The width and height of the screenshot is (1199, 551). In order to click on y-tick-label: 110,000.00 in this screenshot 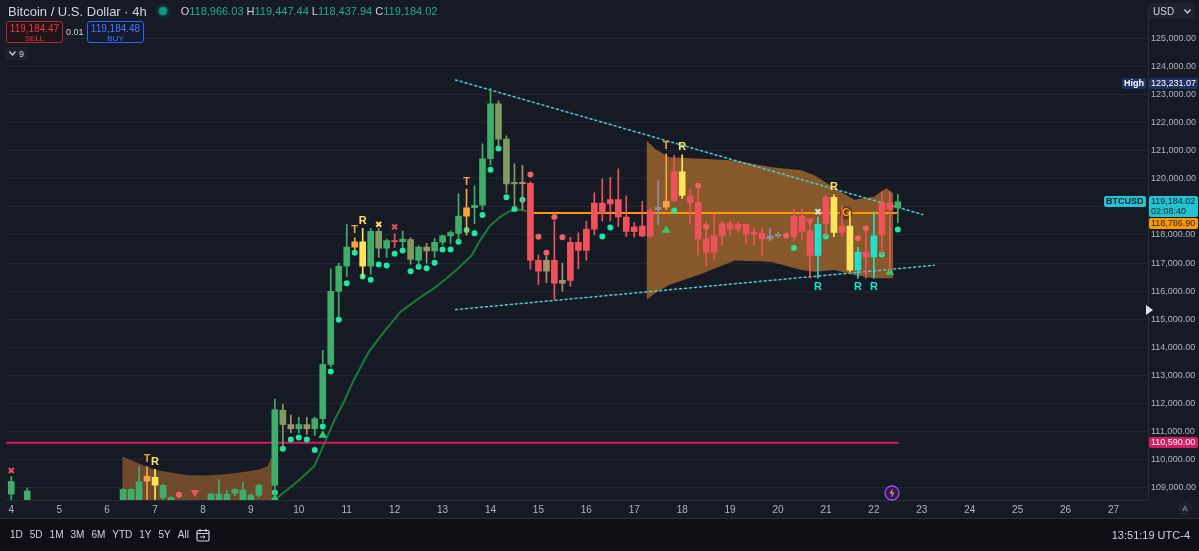, I will do `click(1173, 458)`.